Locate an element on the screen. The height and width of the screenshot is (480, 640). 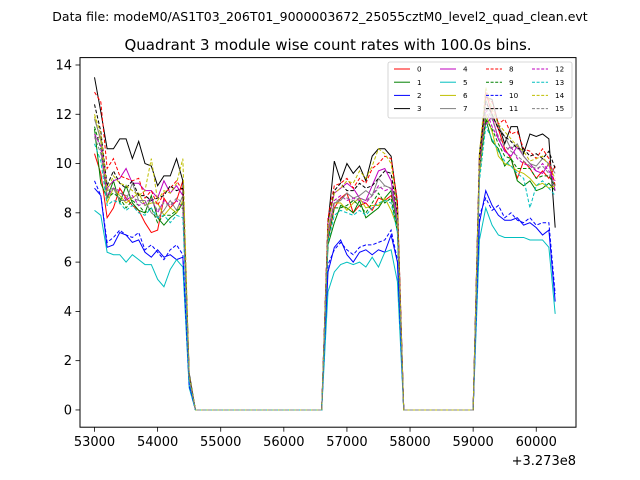
y-axis: 0 2 4 6 8 10 12 14 is located at coordinates (67, 238).